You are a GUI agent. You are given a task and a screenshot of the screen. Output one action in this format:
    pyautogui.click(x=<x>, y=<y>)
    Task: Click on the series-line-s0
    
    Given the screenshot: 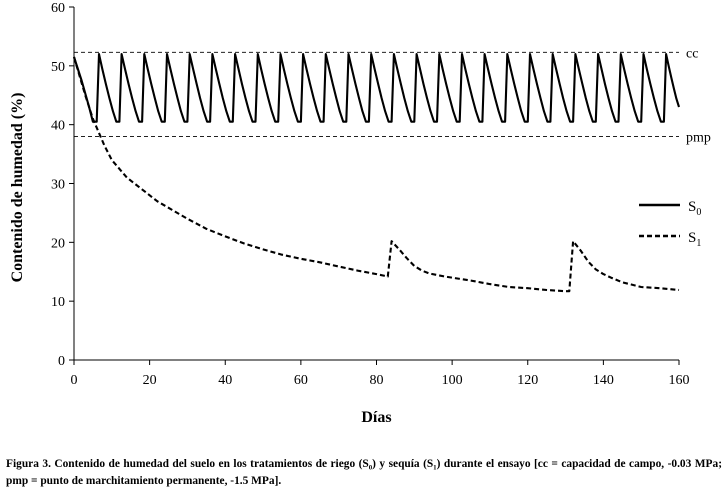 What is the action you would take?
    pyautogui.click(x=377, y=88)
    